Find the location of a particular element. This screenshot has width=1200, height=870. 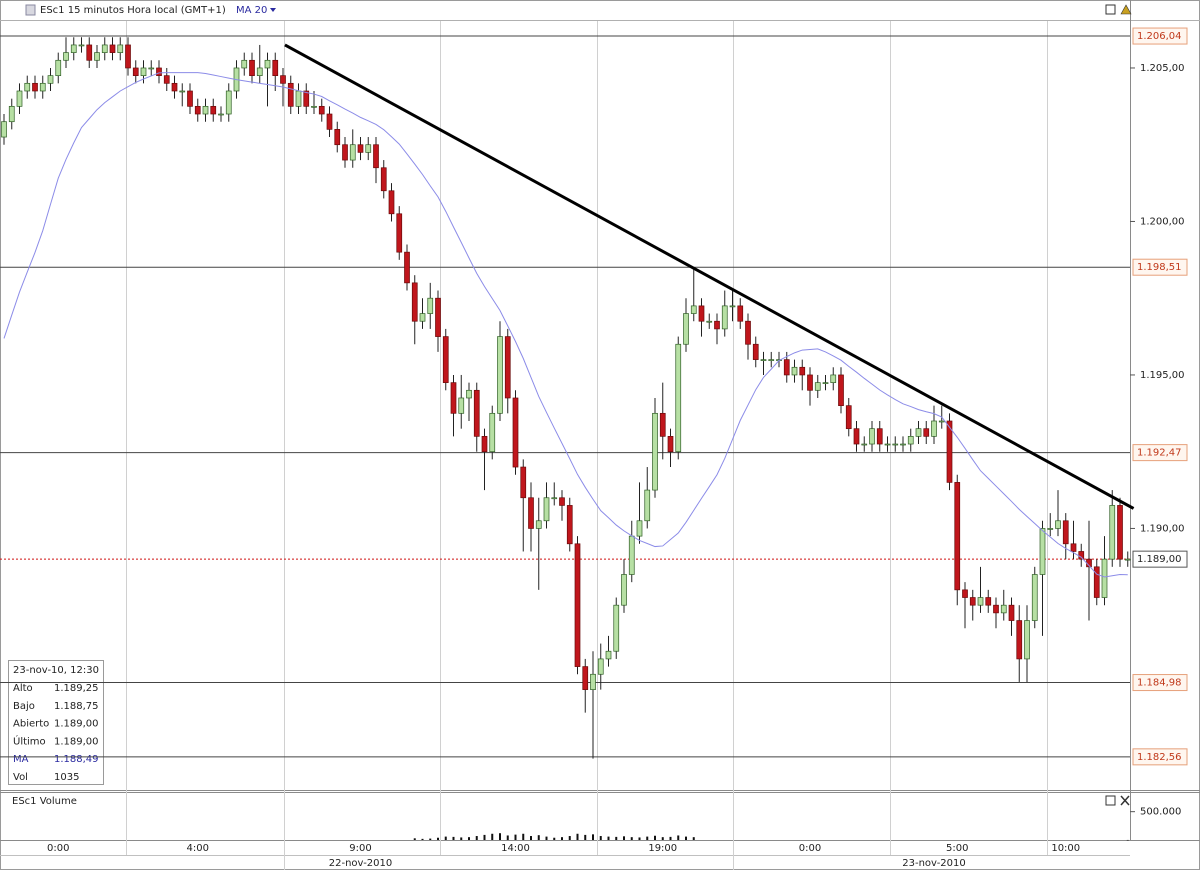

y-tick-label: 1.200,00 is located at coordinates (1162, 221).